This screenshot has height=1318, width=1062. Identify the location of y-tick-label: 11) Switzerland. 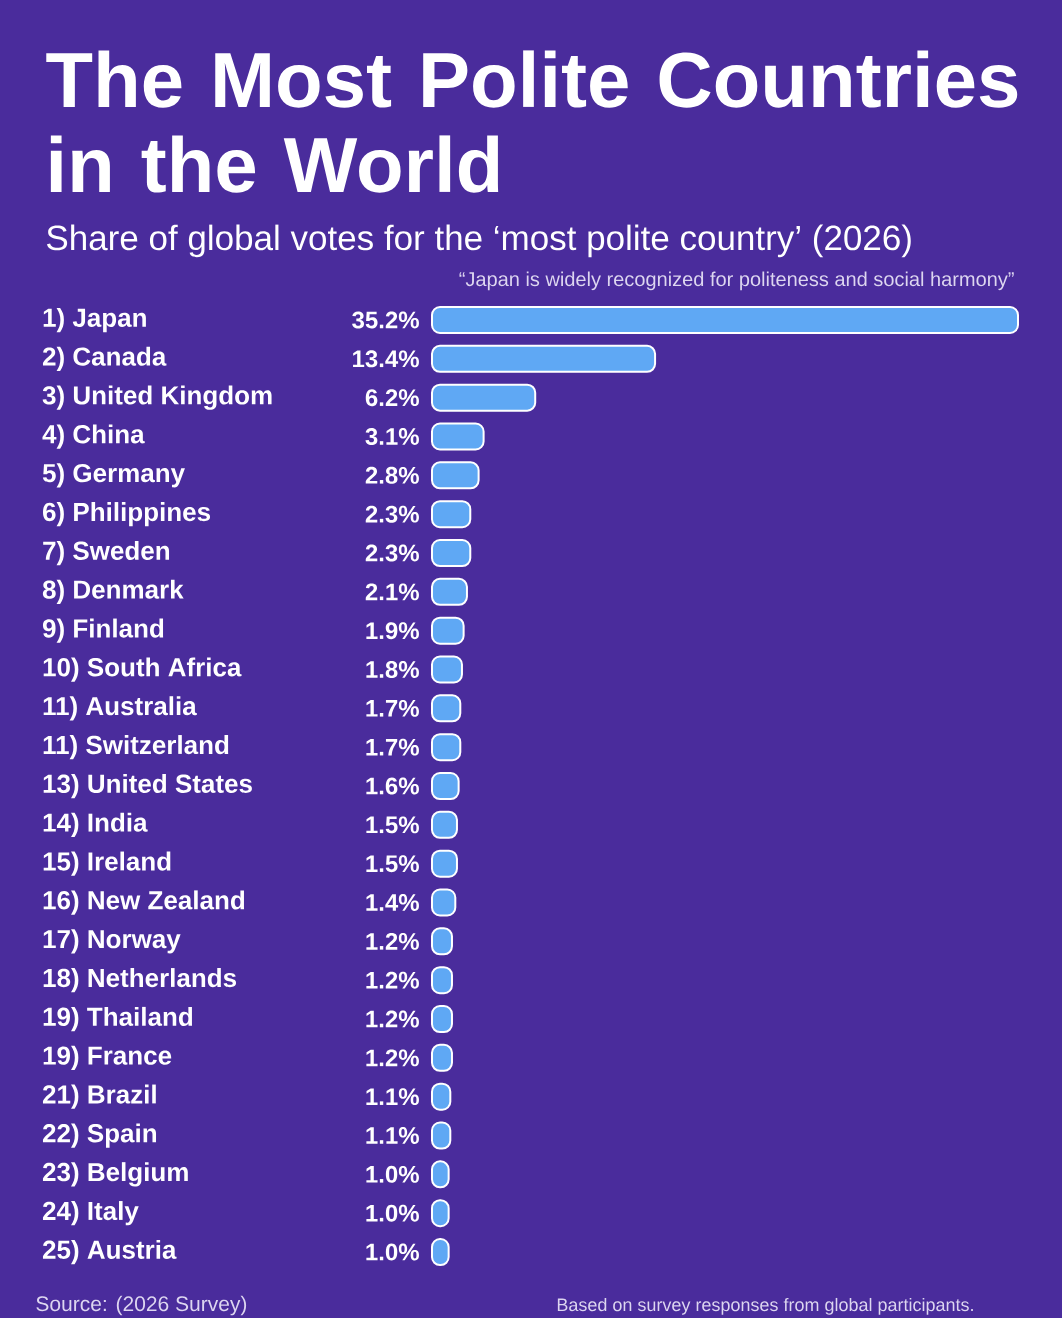
(136, 747).